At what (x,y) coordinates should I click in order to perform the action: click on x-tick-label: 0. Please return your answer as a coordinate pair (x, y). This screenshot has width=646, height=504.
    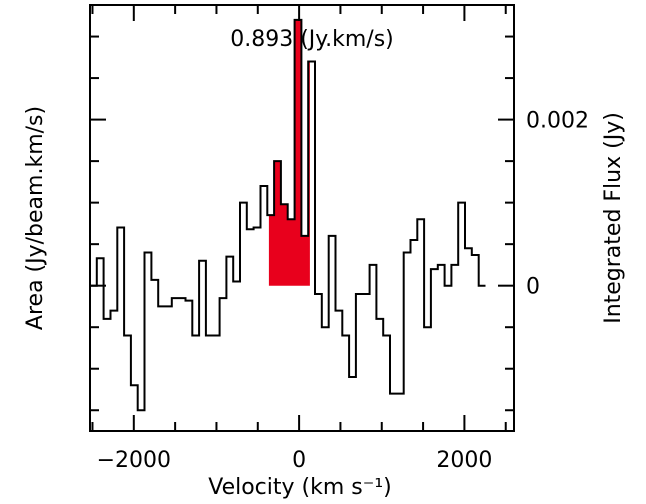
    Looking at the image, I should click on (299, 460).